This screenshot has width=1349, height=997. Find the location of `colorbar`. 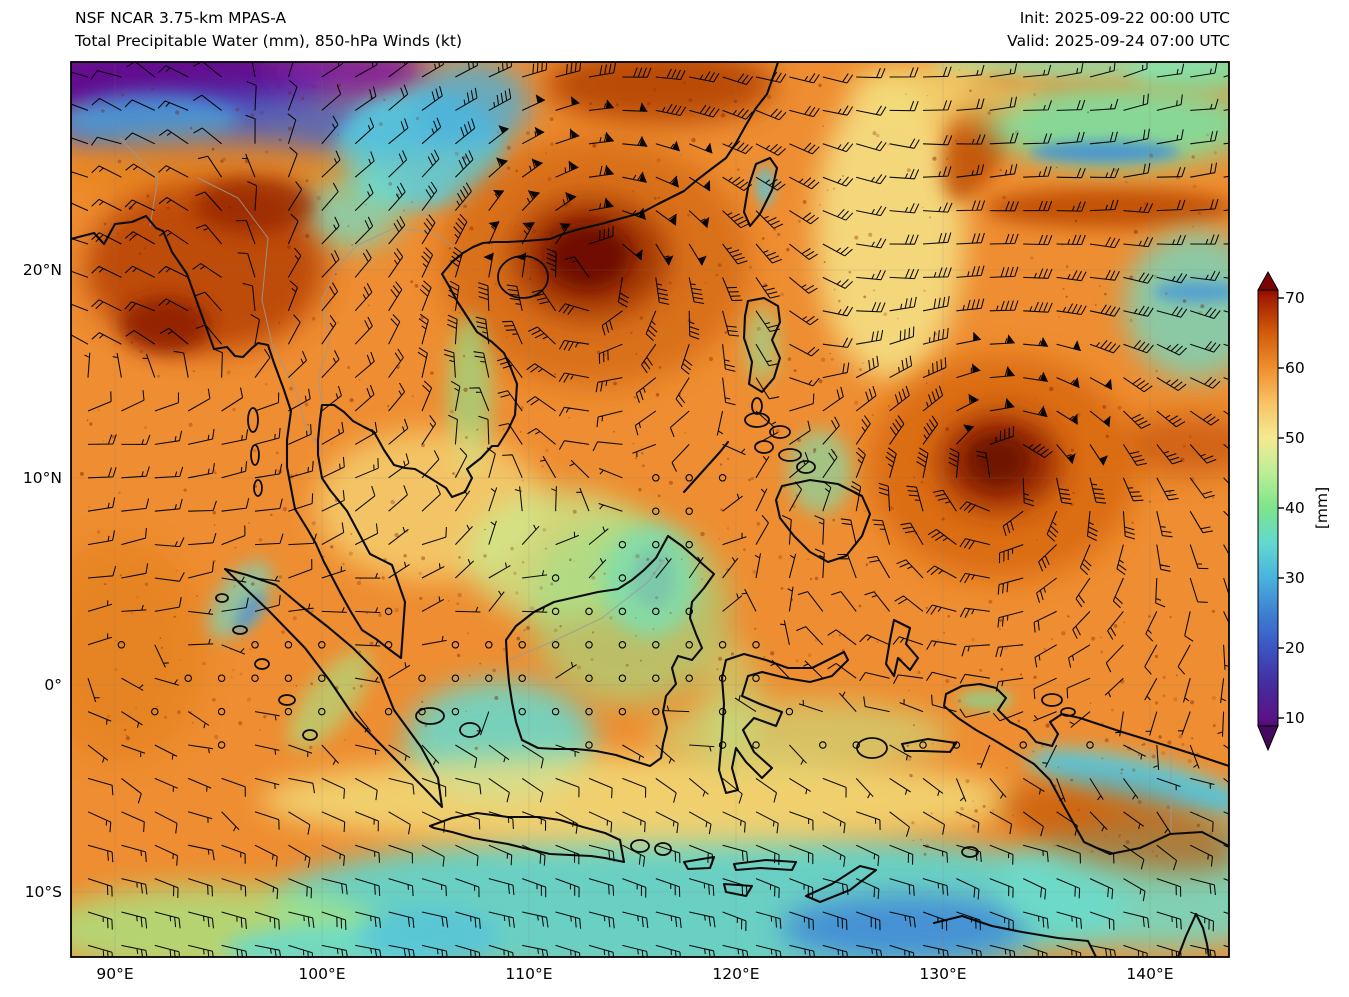

colorbar is located at coordinates (1270, 511).